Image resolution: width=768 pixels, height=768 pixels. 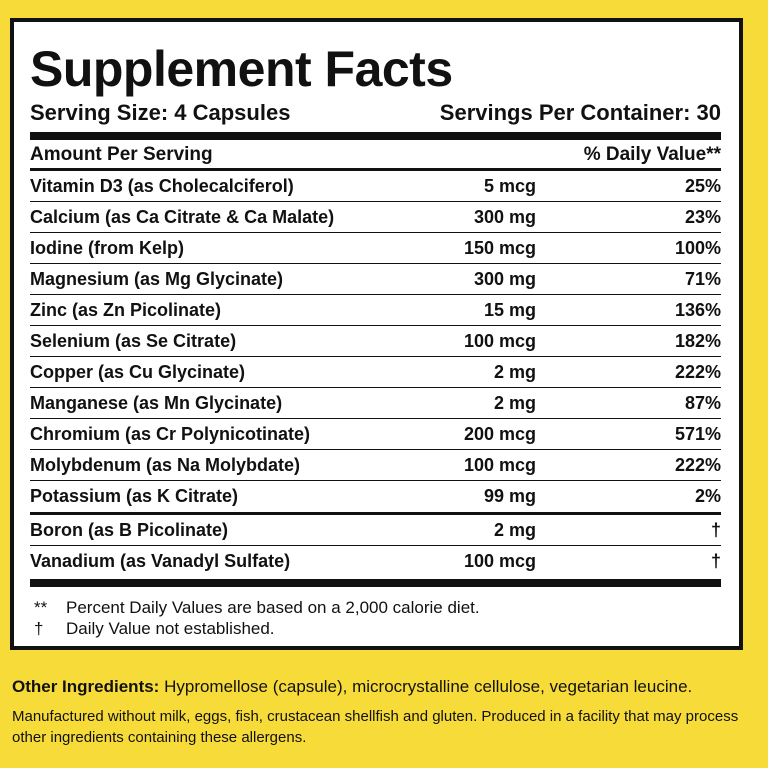 I want to click on nutrient-name: Magnesium (as Mg Glycinate), so click(x=157, y=278).